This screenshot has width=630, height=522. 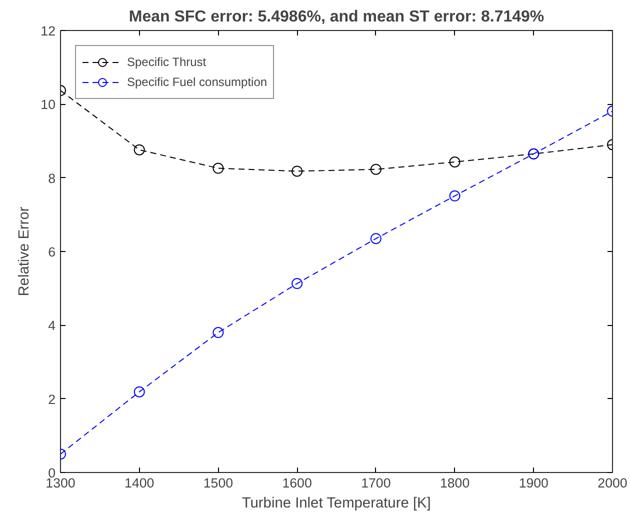 What do you see at coordinates (52, 178) in the screenshot?
I see `y-tick-label: 8` at bounding box center [52, 178].